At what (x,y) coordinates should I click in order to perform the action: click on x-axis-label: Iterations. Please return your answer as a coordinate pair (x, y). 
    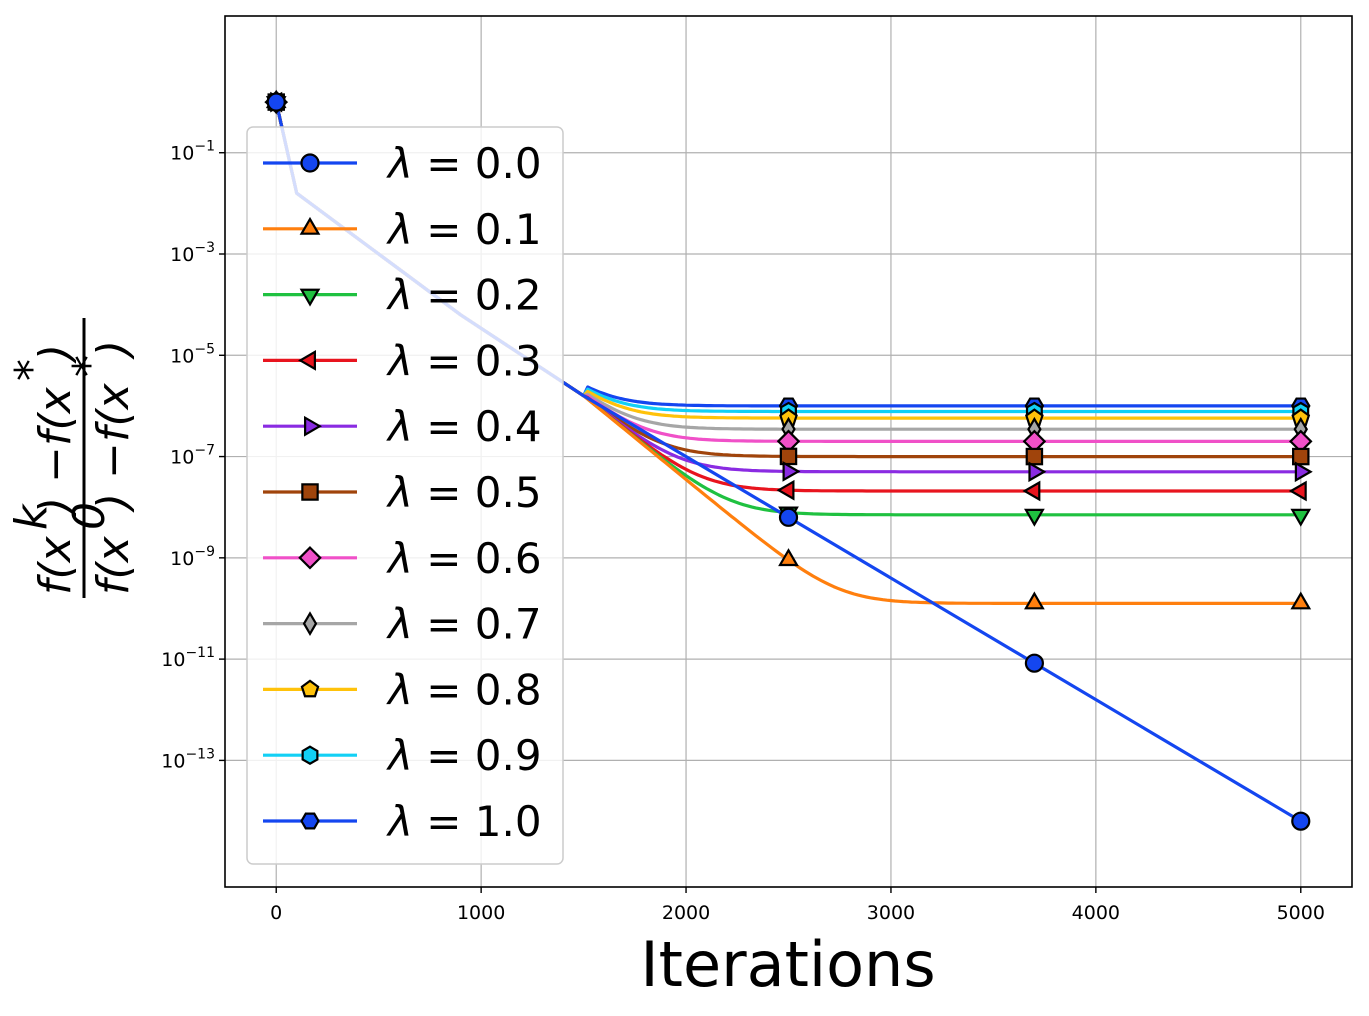
    Looking at the image, I should click on (787, 964).